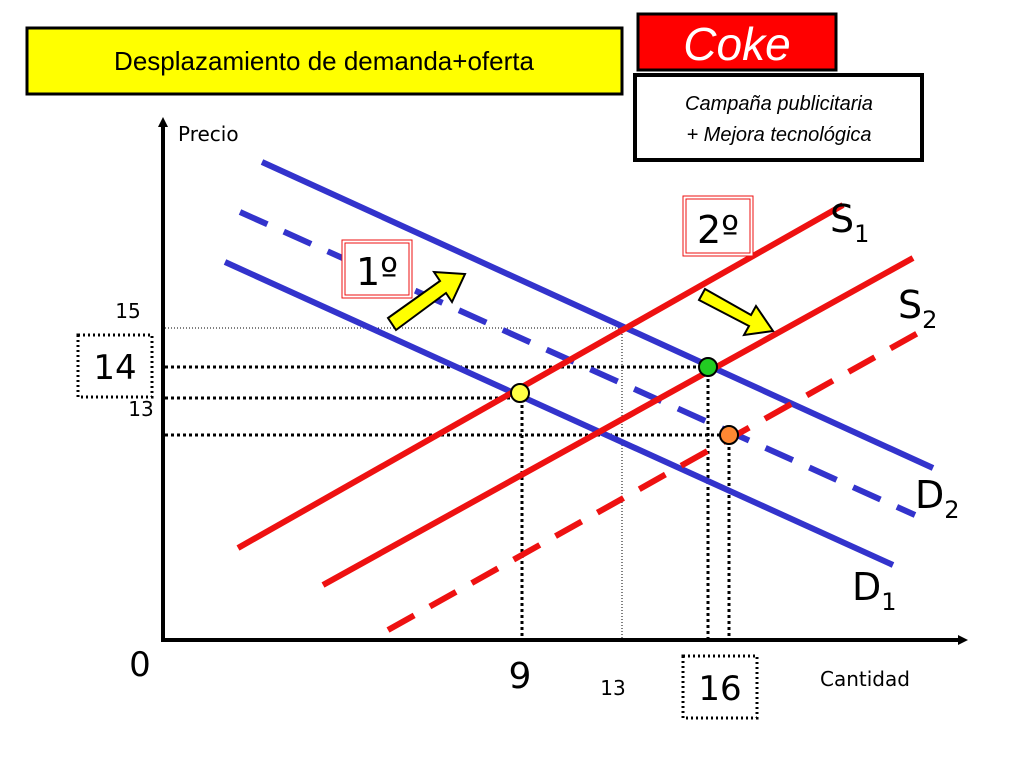 This screenshot has width=1024, height=768. What do you see at coordinates (778, 135) in the screenshot?
I see `note-line: + Mejora tecnológica` at bounding box center [778, 135].